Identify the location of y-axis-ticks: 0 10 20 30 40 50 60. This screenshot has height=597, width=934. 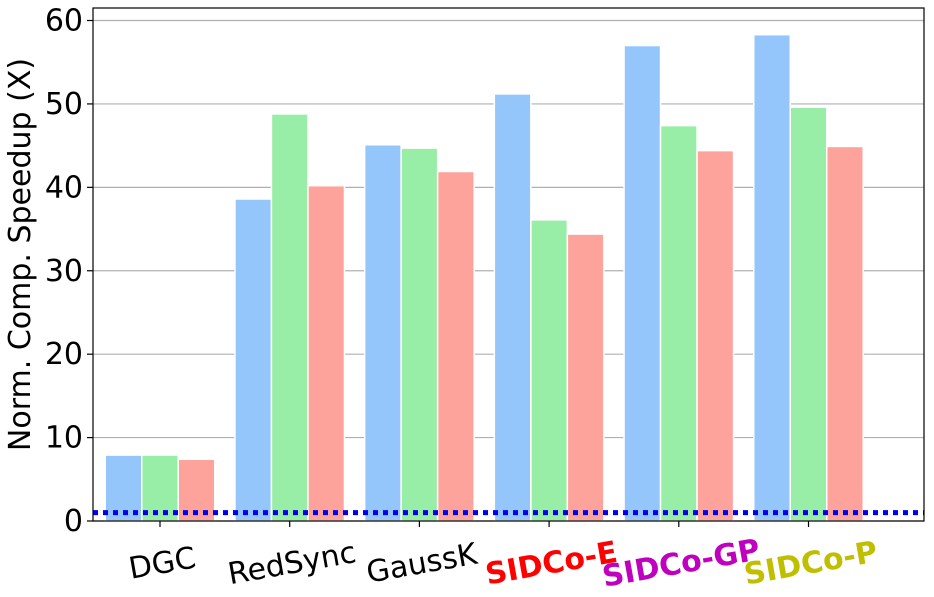
(69, 271).